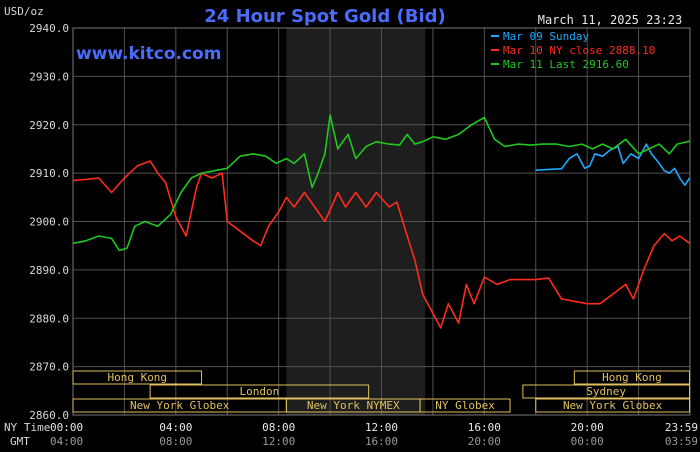 This screenshot has width=700, height=452. Describe the element at coordinates (566, 64) in the screenshot. I see `legend-entry: Mar 11 Last 2916.60` at that location.